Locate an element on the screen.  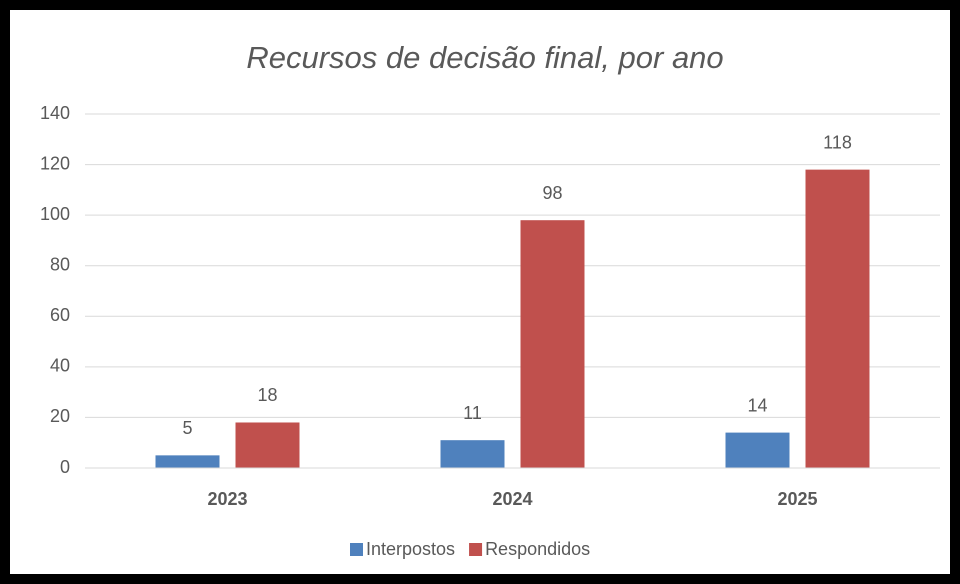
y-tick-label: 60 is located at coordinates (60, 315).